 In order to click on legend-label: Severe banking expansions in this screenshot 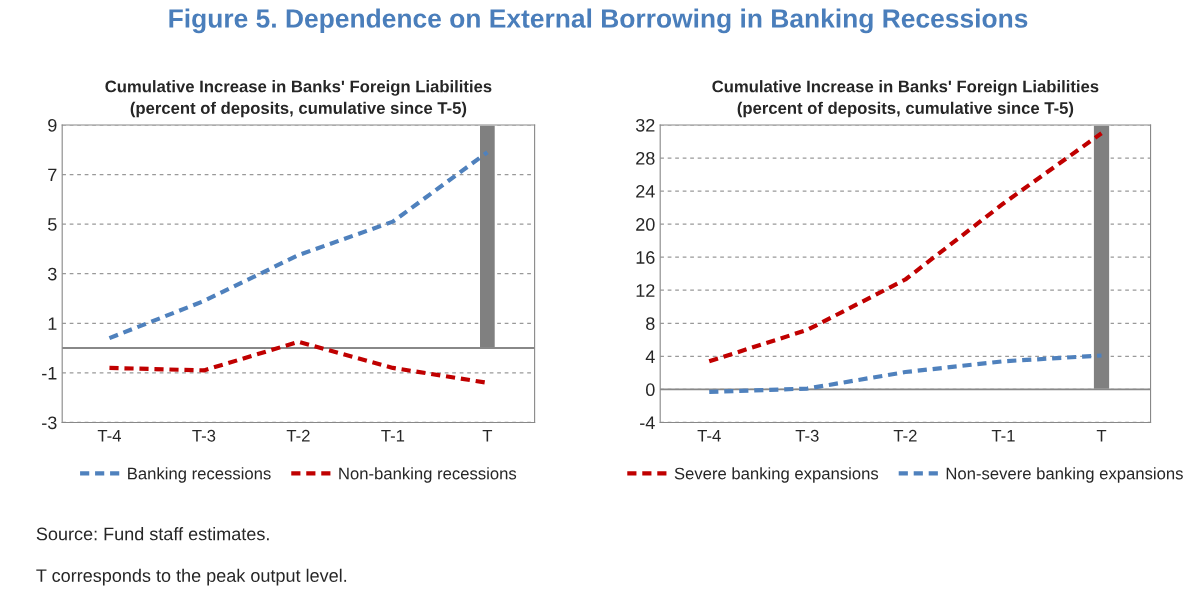, I will do `click(776, 475)`.